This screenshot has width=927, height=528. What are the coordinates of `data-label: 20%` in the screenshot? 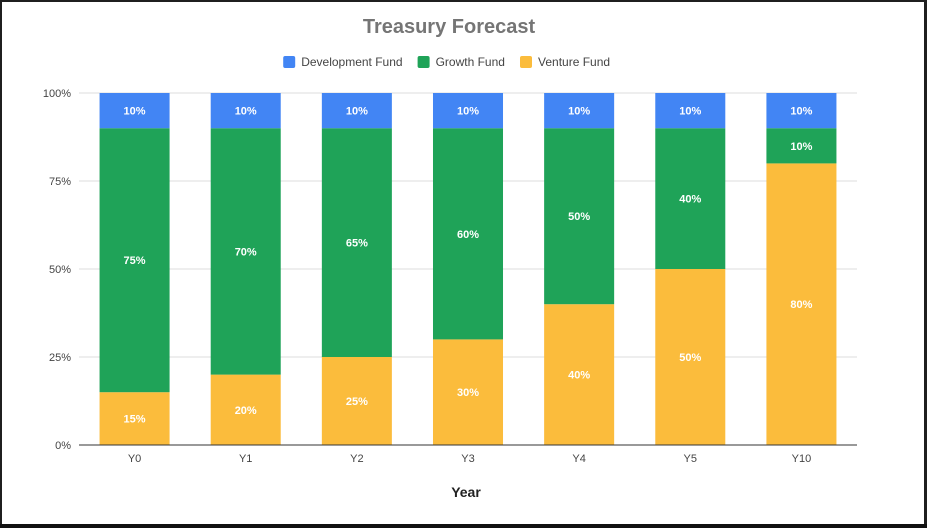 It's located at (246, 411).